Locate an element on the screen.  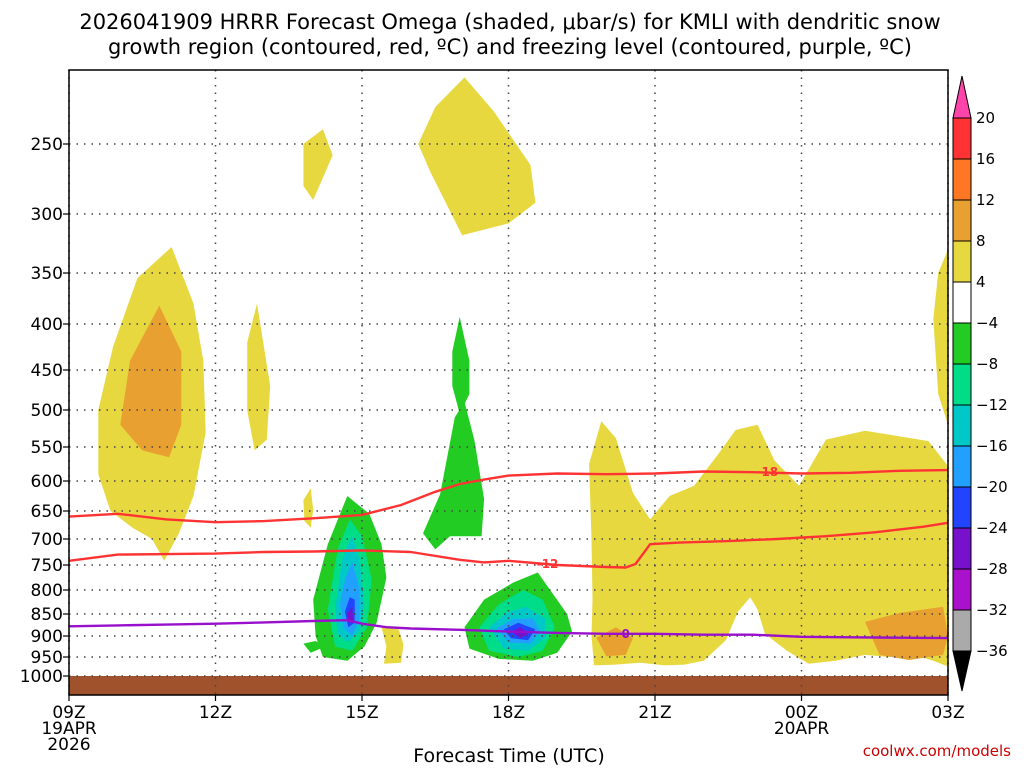
y-tick-label-500: 500 is located at coordinates (47, 411).